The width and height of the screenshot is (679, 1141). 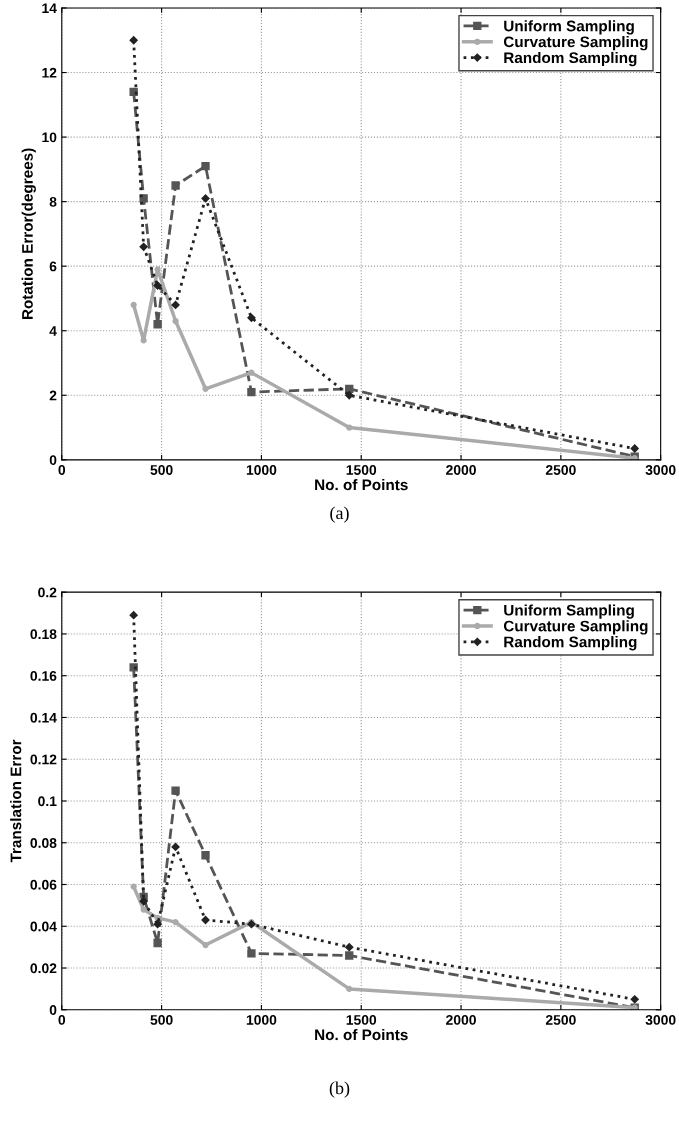 What do you see at coordinates (53, 266) in the screenshot?
I see `y-tick-label: 6` at bounding box center [53, 266].